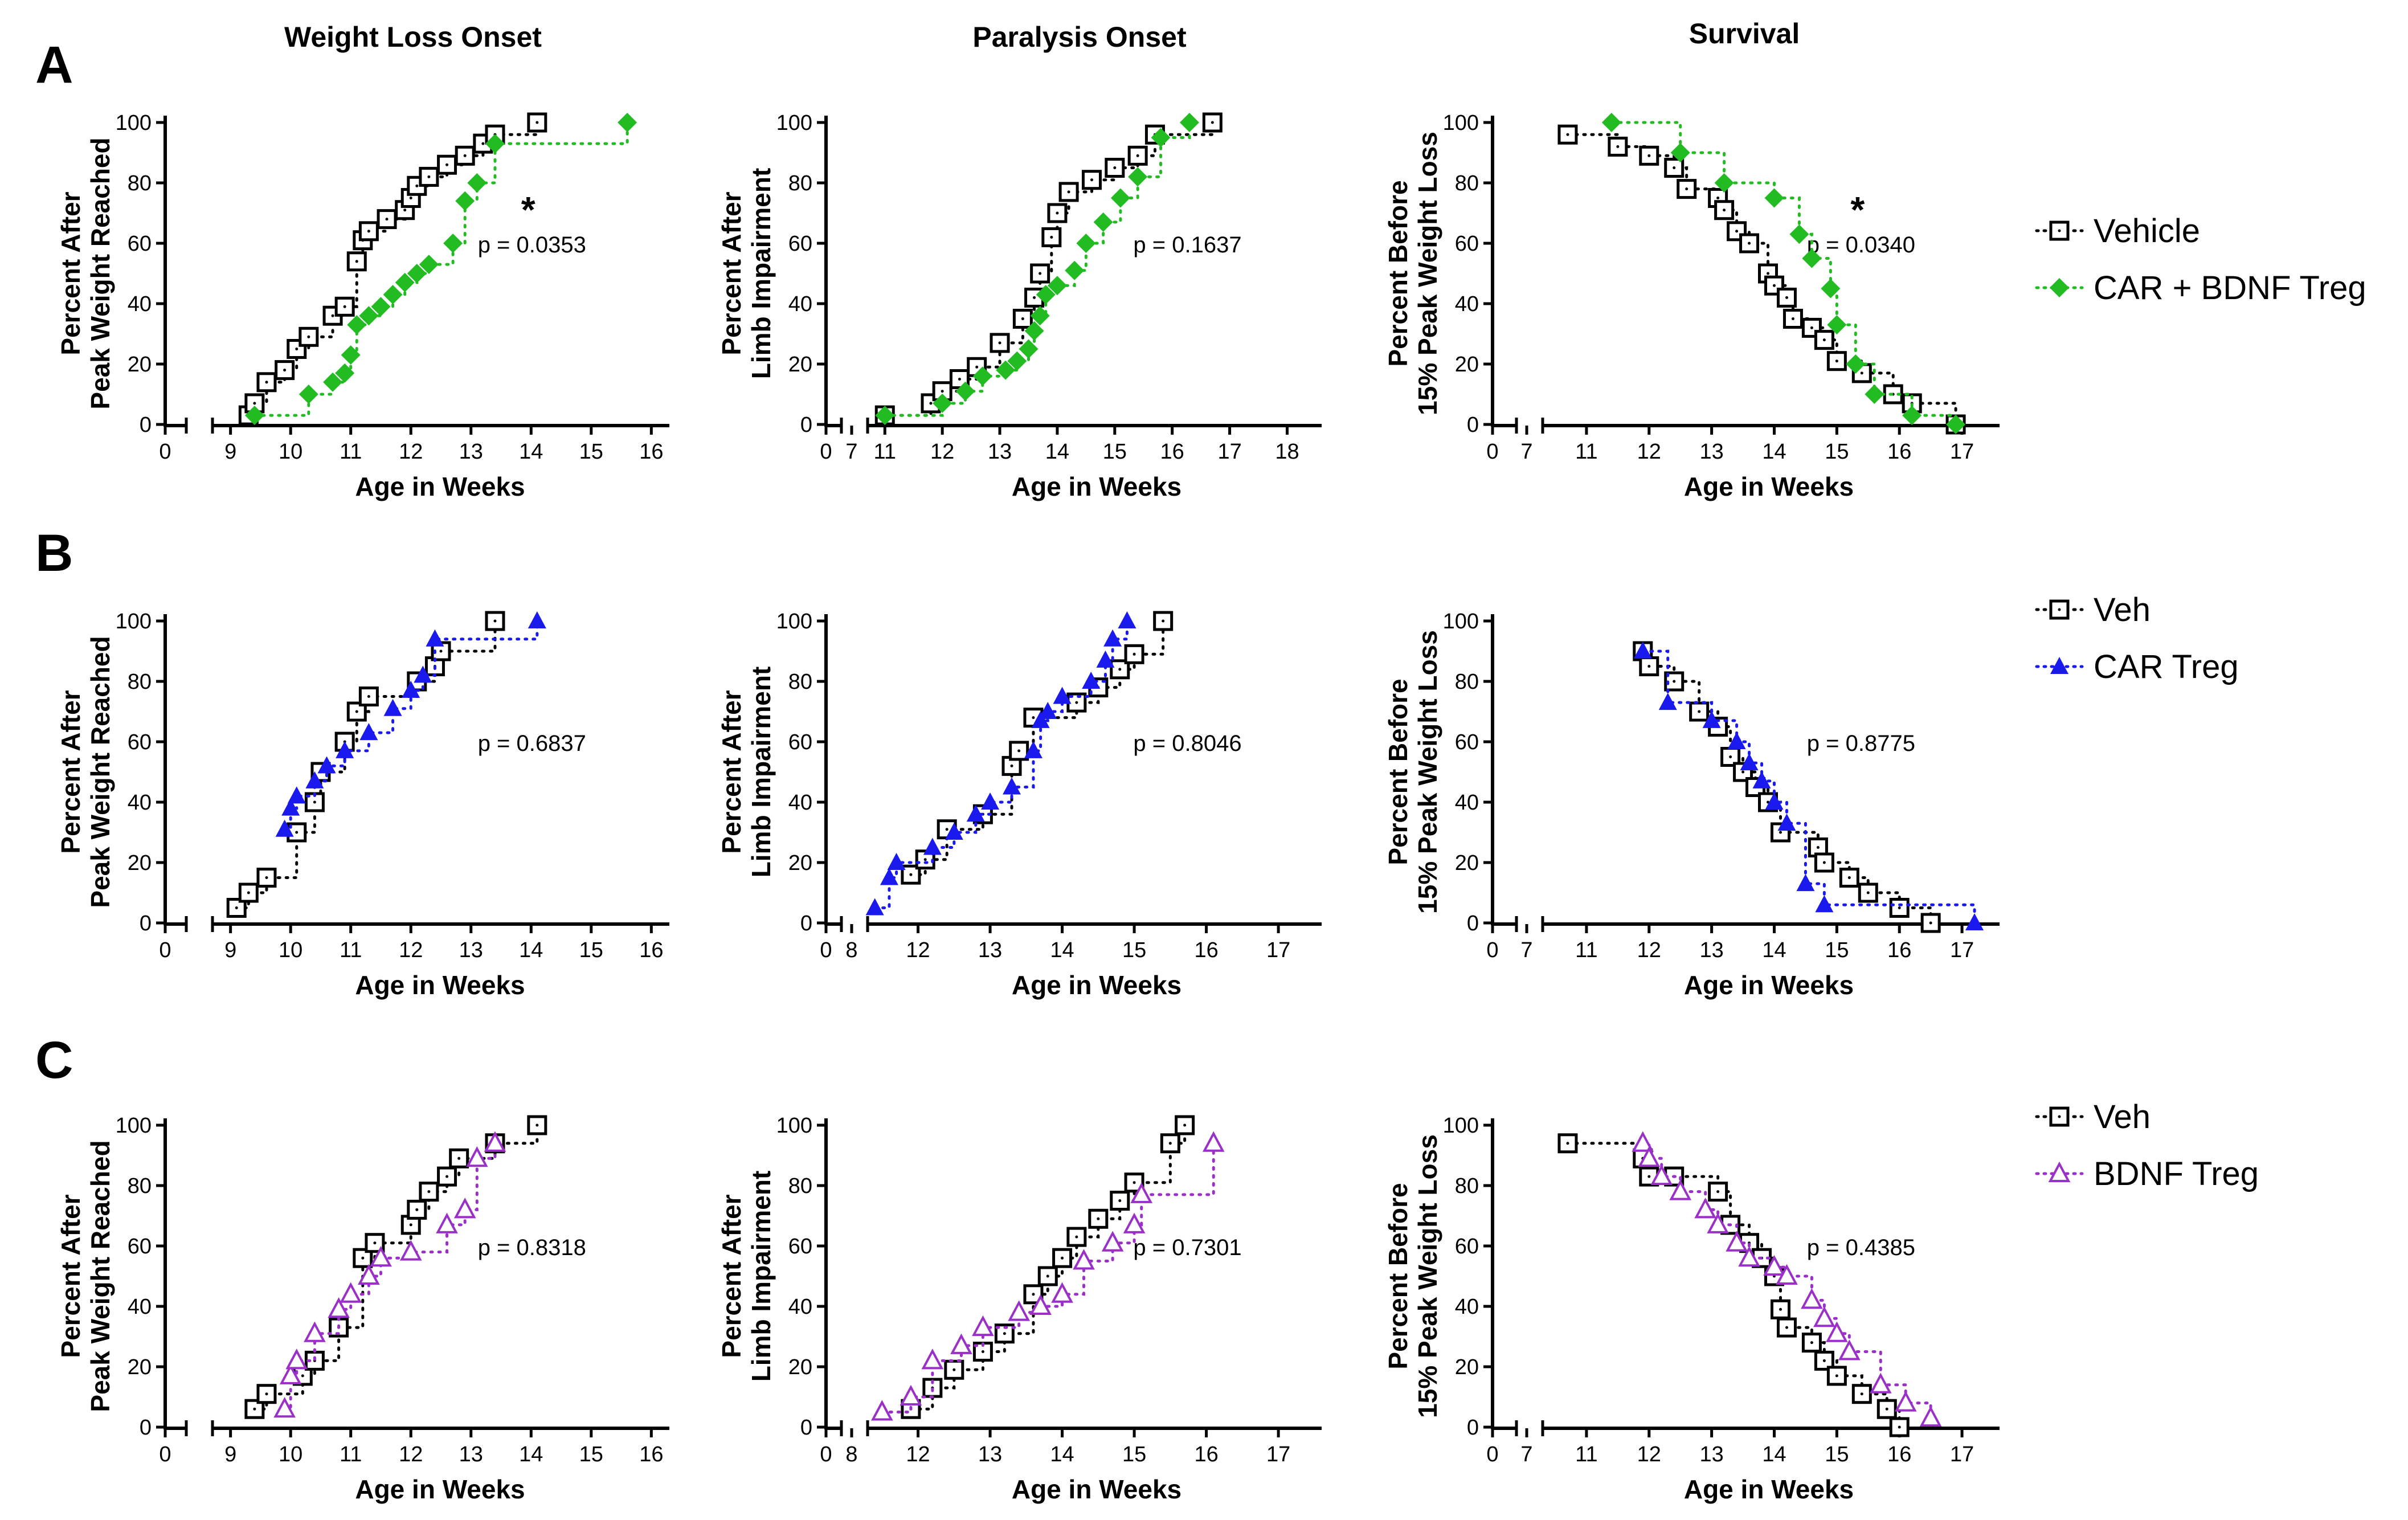  What do you see at coordinates (351, 452) in the screenshot?
I see `panel-a-weight-loss-xtick-label: 11` at bounding box center [351, 452].